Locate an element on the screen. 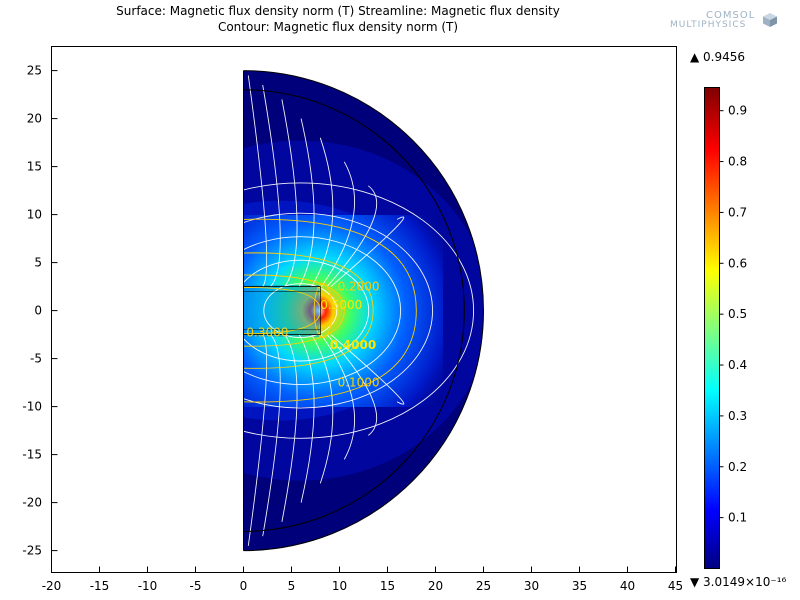 This screenshot has width=800, height=600. y-tick-label: 25 is located at coordinates (34, 71).